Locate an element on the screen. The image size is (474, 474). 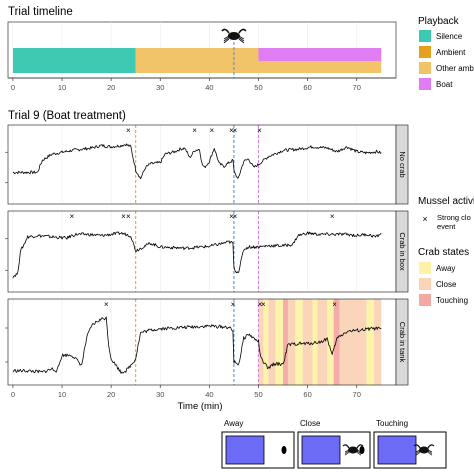
playback-legend: Playback Silence Ambient Other ambient Boat is located at coordinates (446, 53).